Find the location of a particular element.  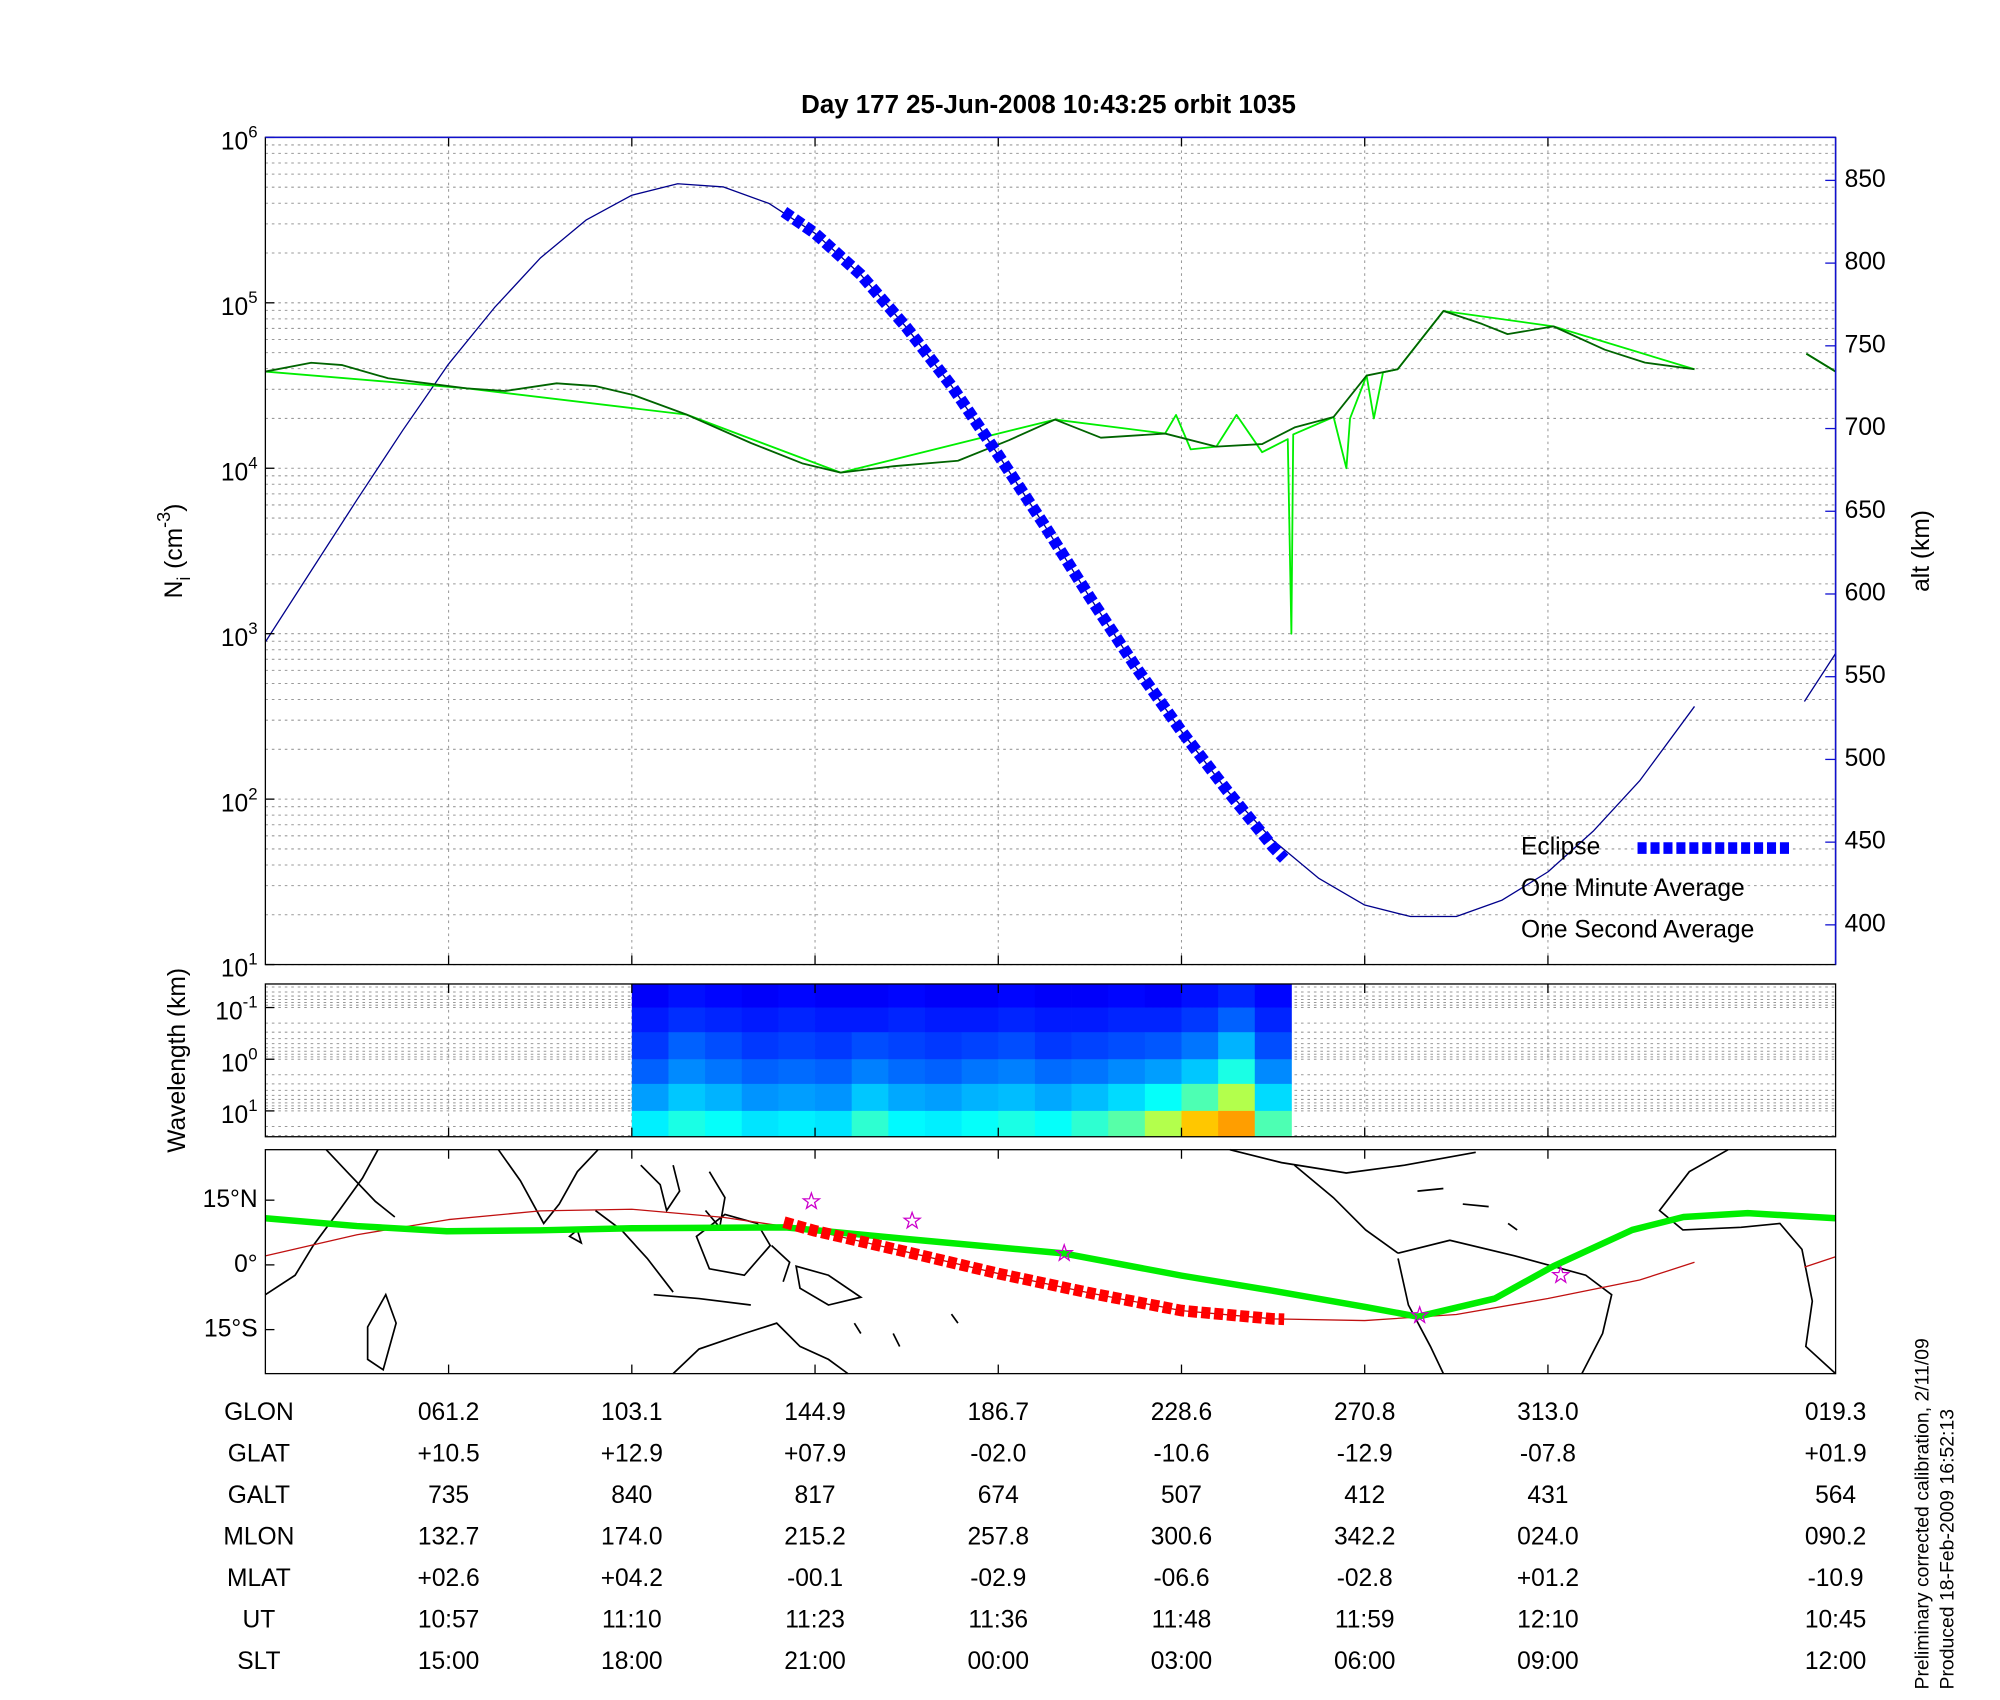

table-cell: +01.9 is located at coordinates (1835, 1454).